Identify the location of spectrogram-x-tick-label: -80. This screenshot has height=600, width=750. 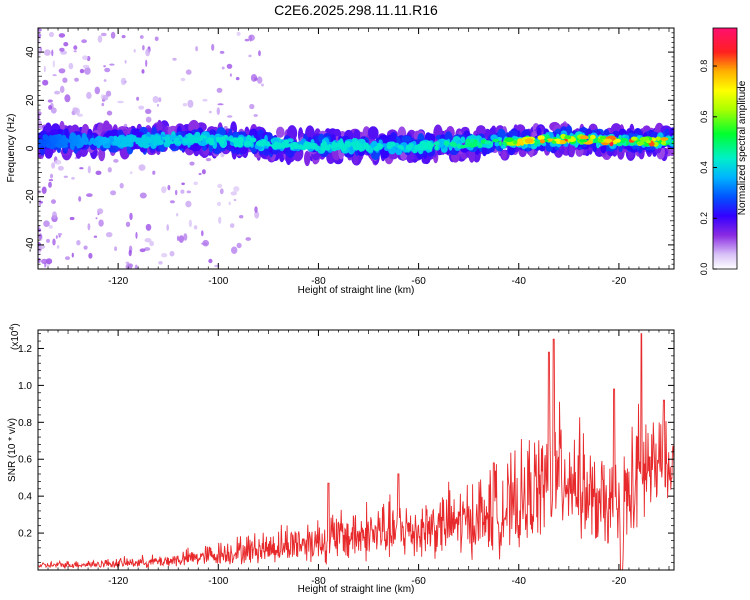
(318, 281).